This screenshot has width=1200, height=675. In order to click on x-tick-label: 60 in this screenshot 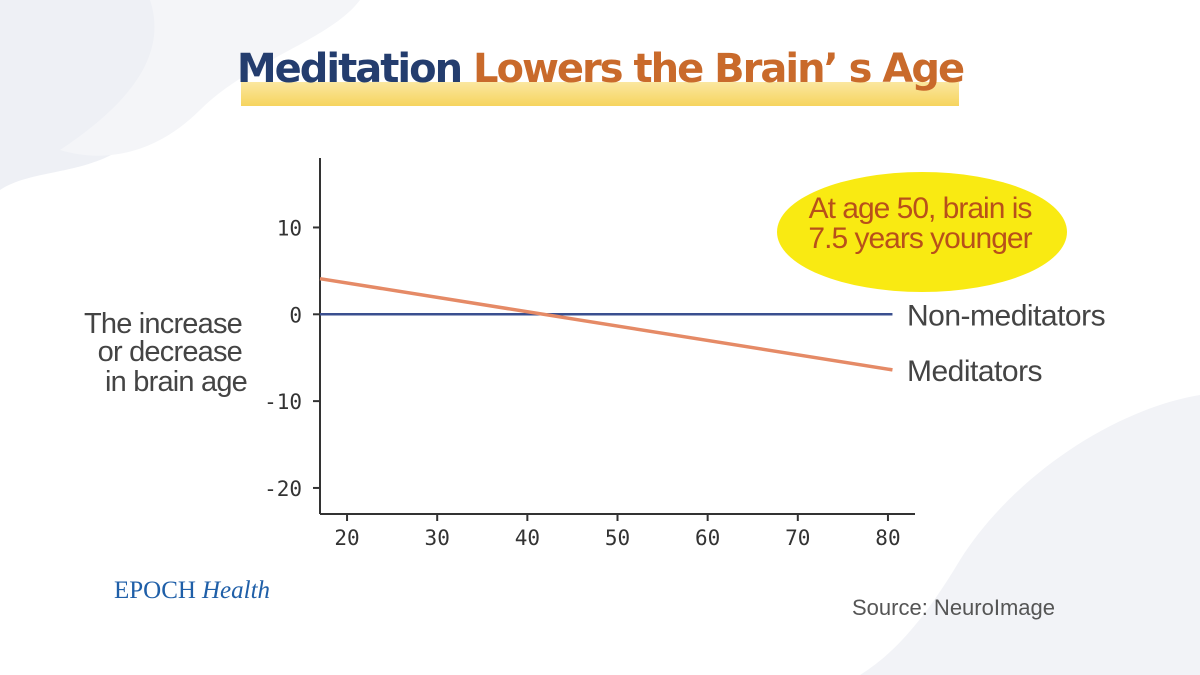, I will do `click(707, 538)`.